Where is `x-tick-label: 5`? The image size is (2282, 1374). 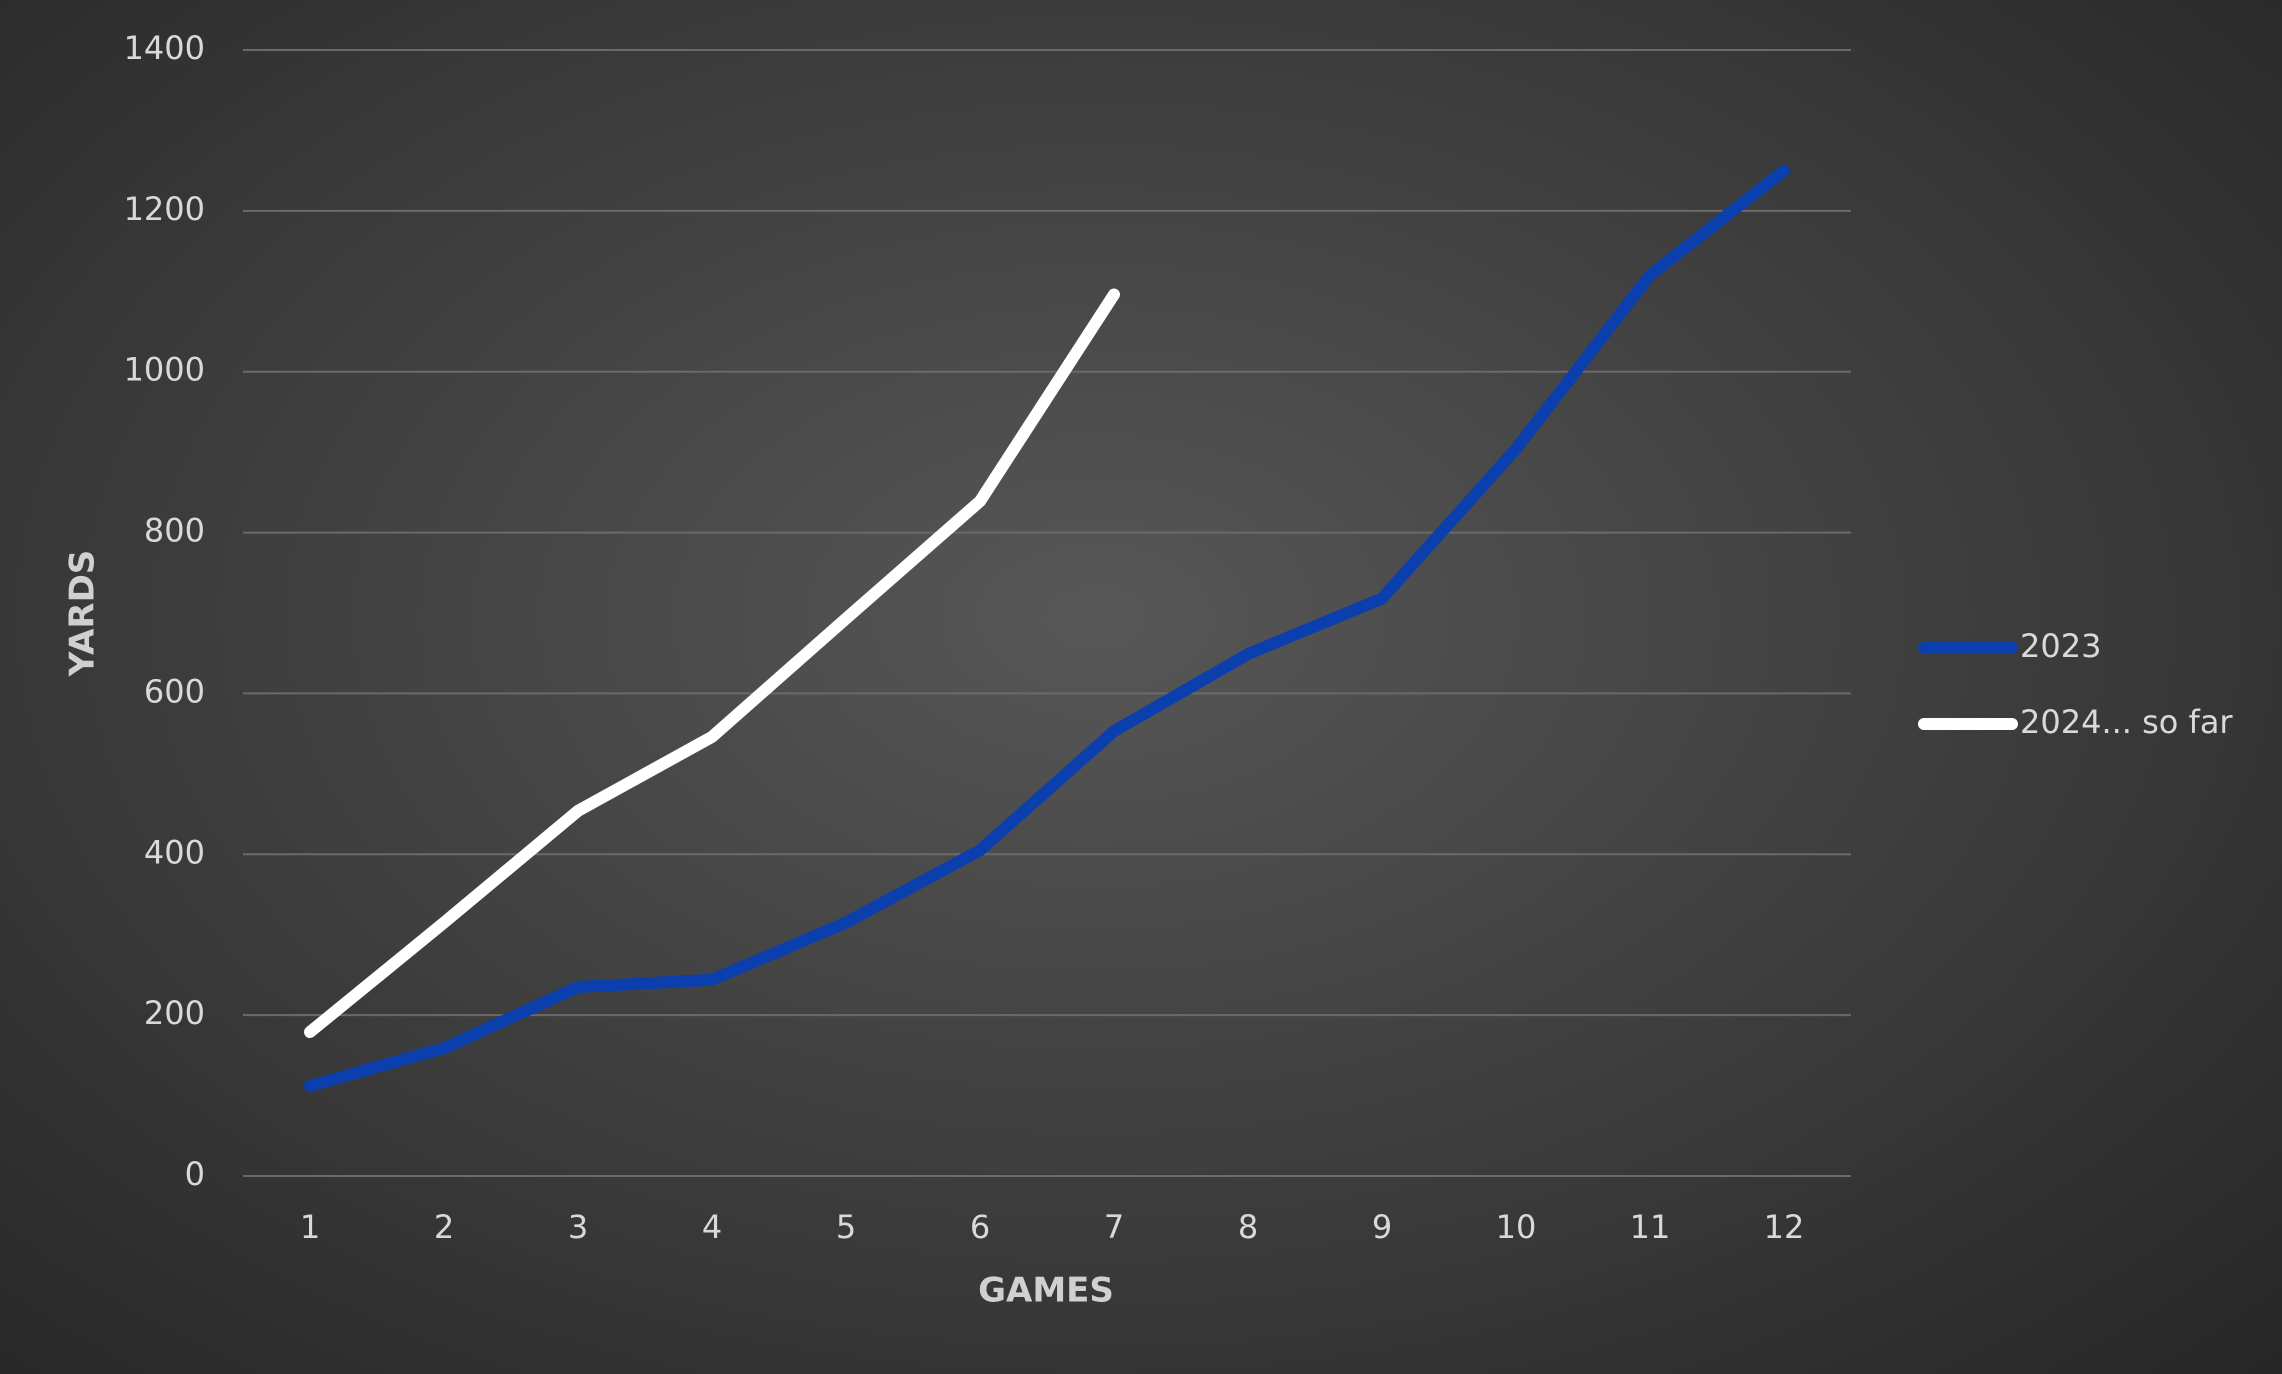 x-tick-label: 5 is located at coordinates (846, 1227).